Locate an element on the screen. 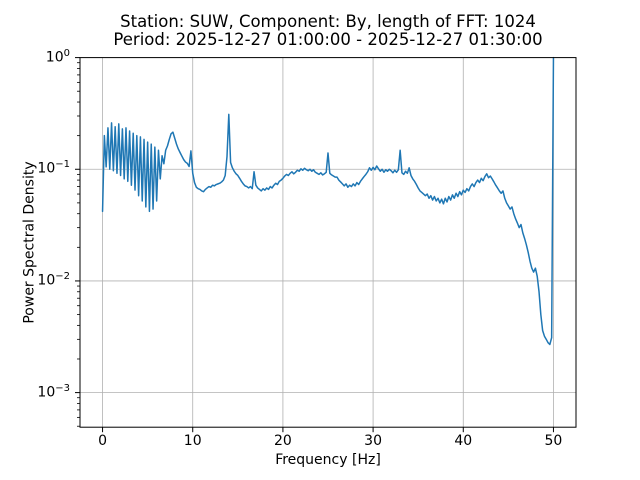  x-tick-label: 30 is located at coordinates (373, 441).